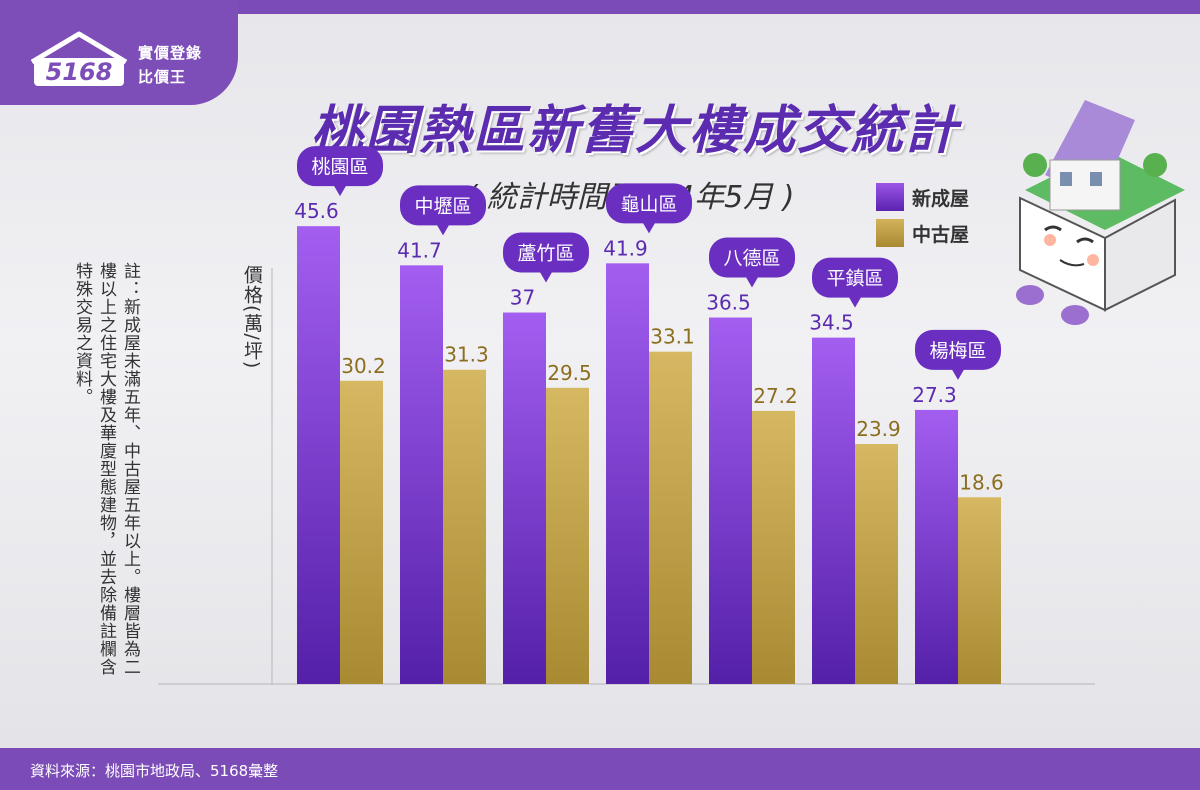 The height and width of the screenshot is (790, 1200). Describe the element at coordinates (634, 131) in the screenshot. I see `chart-title: 桃園熱區新舊大樓成交統計` at that location.